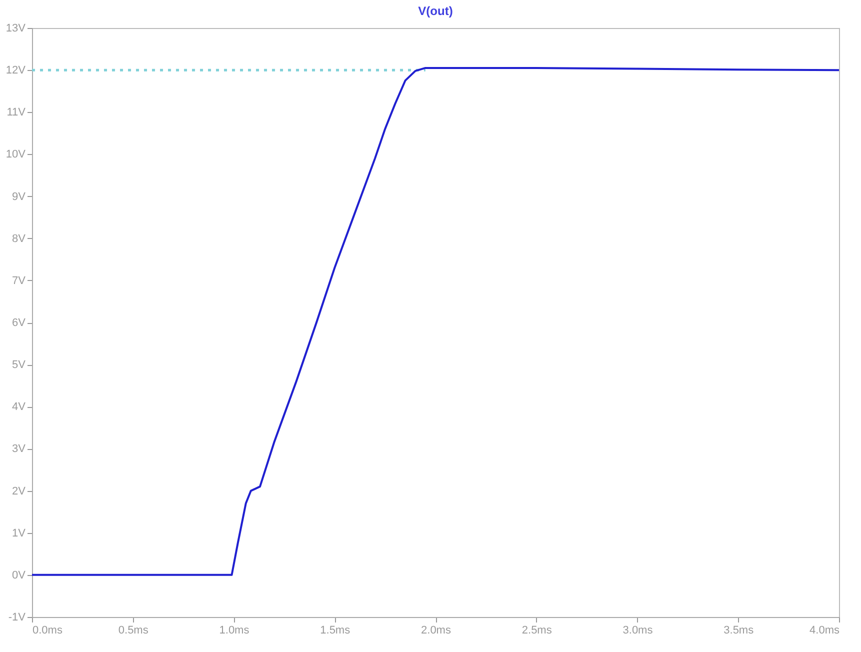 This screenshot has height=652, width=861. I want to click on x-tick-label: 4.0ms, so click(825, 630).